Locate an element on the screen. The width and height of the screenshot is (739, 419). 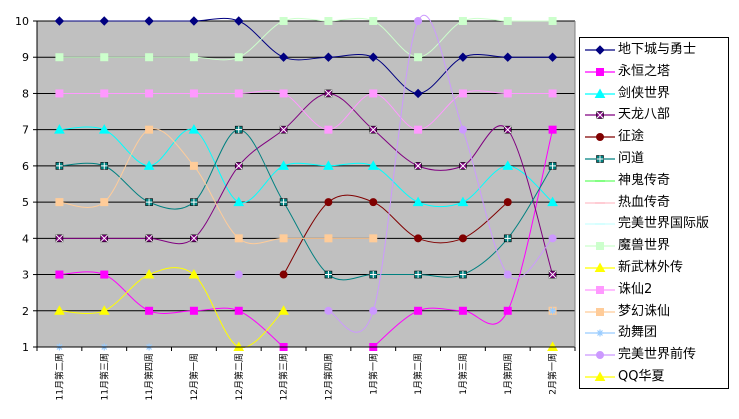
y-tick-label: 7 is located at coordinates (25, 130).